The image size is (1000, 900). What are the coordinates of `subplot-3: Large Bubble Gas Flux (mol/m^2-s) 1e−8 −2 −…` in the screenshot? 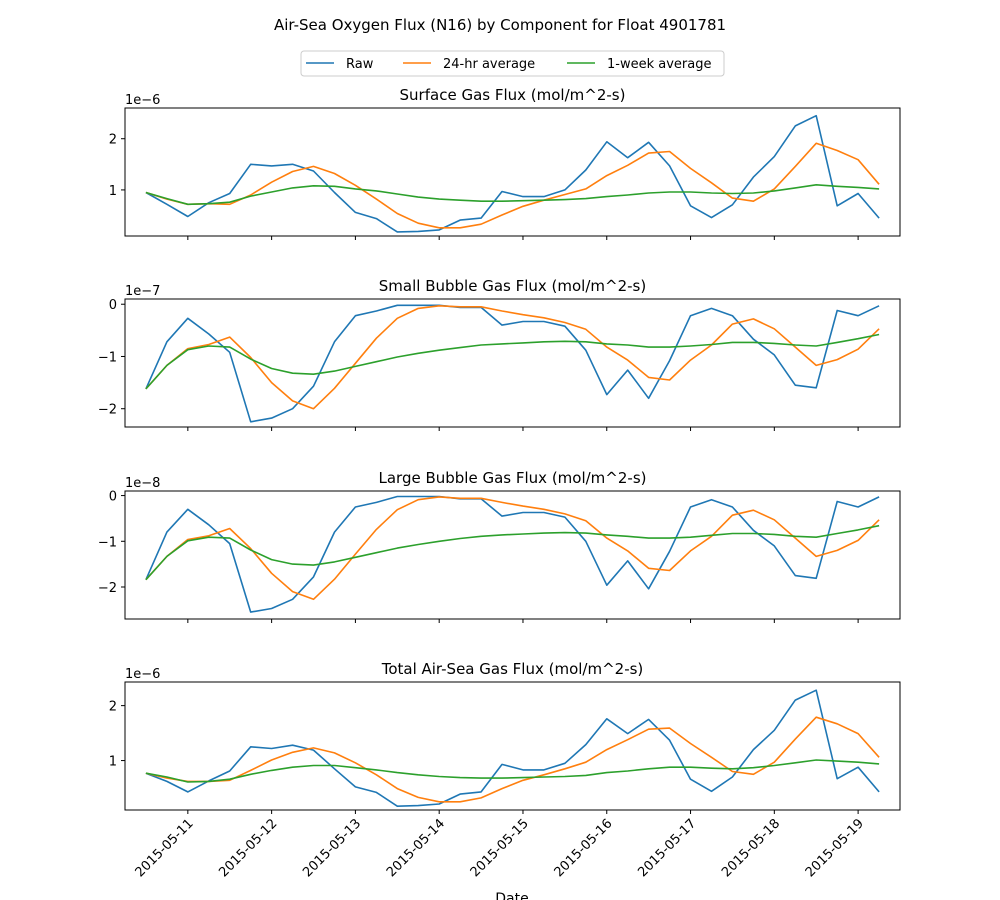 It's located at (499, 546).